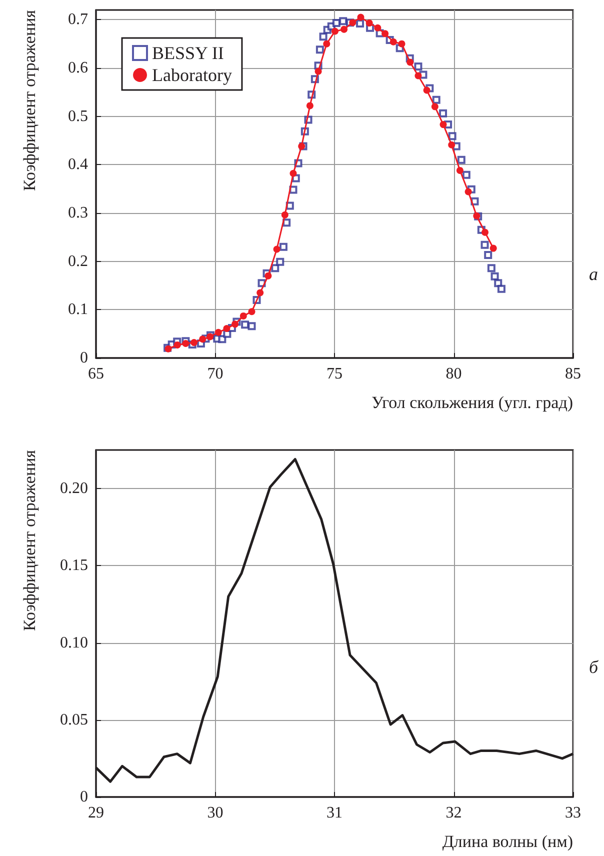 The width and height of the screenshot is (604, 856). I want to click on x-axis-title: Угол скольжения (угл. град), so click(472, 402).